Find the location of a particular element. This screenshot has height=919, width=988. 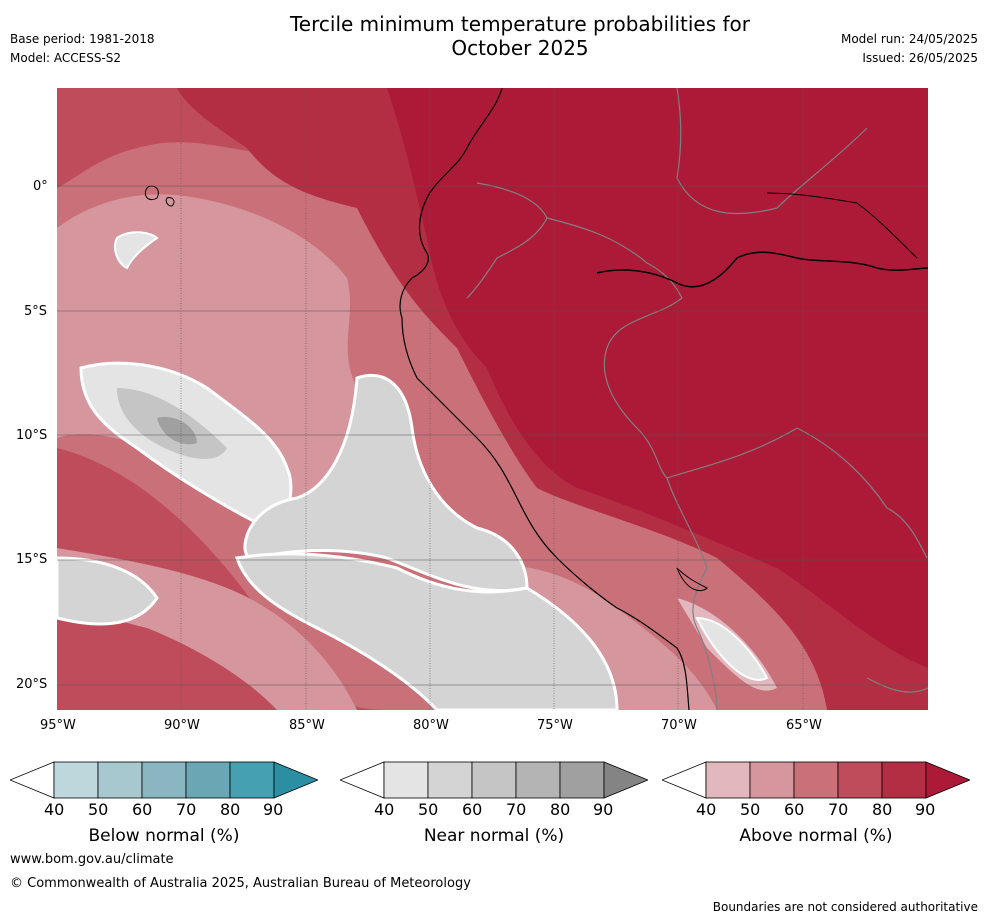

lon-label-95w: 95°W is located at coordinates (58, 725).